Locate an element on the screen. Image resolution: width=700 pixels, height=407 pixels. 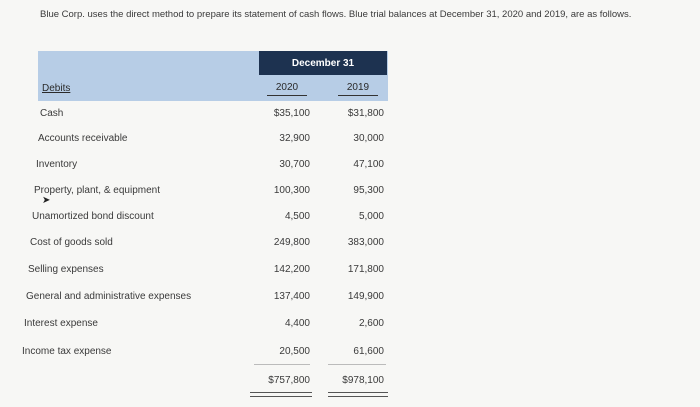
row-label-income-tax-expense: Income tax expense is located at coordinates (67, 351).